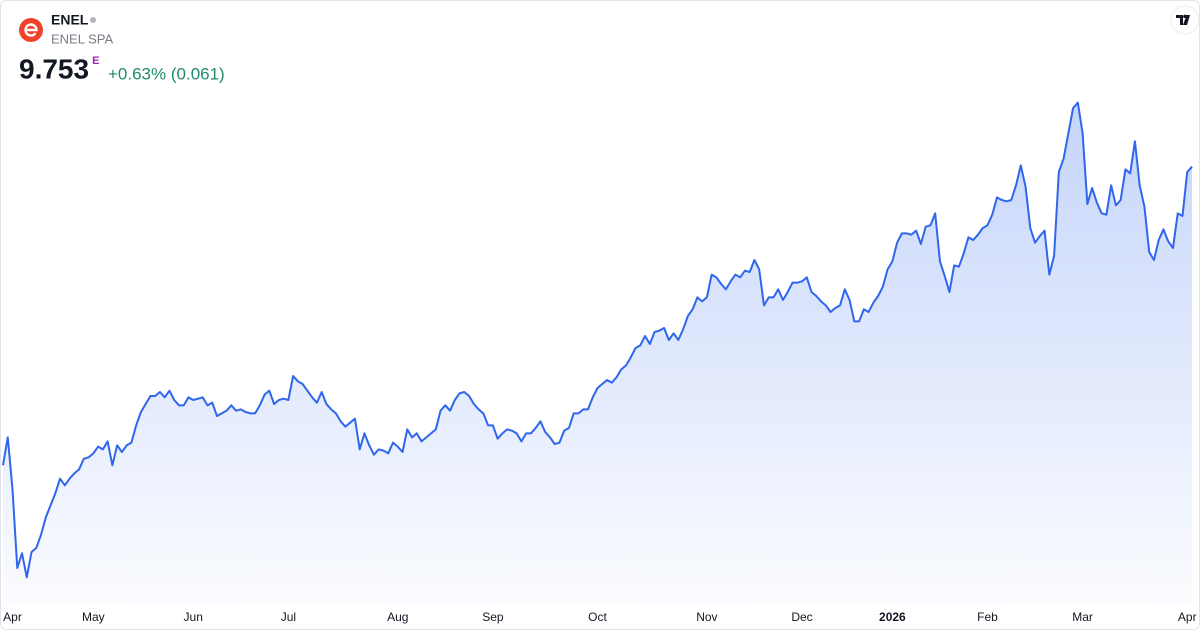 This screenshot has height=630, width=1200. I want to click on x-tick-label: 2026, so click(892, 617).